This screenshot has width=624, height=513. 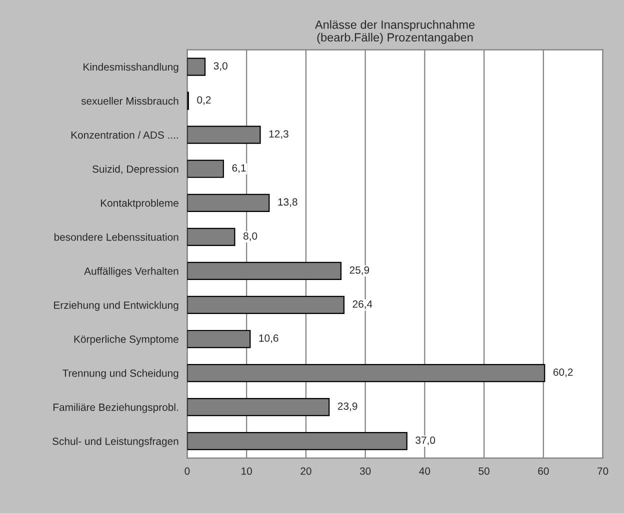 What do you see at coordinates (288, 202) in the screenshot?
I see `data-label: 13,8` at bounding box center [288, 202].